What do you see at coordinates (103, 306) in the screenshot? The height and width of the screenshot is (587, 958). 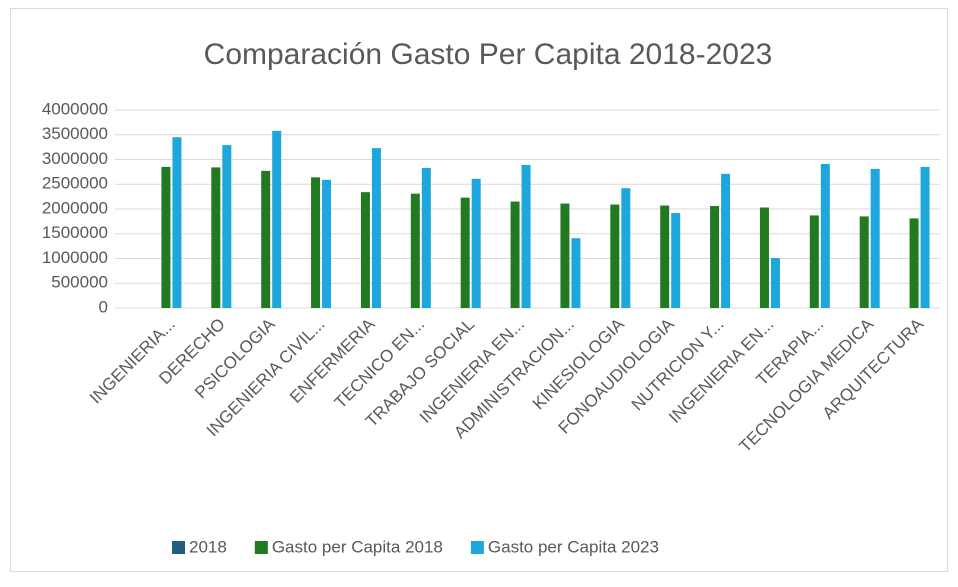 I see `y-tick-label: 0` at bounding box center [103, 306].